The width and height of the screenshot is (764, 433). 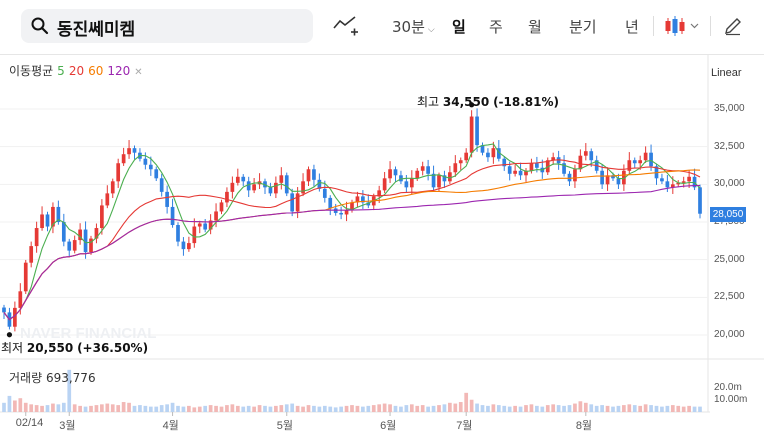 What do you see at coordinates (50, 348) in the screenshot?
I see `low-value: 20,550` at bounding box center [50, 348].